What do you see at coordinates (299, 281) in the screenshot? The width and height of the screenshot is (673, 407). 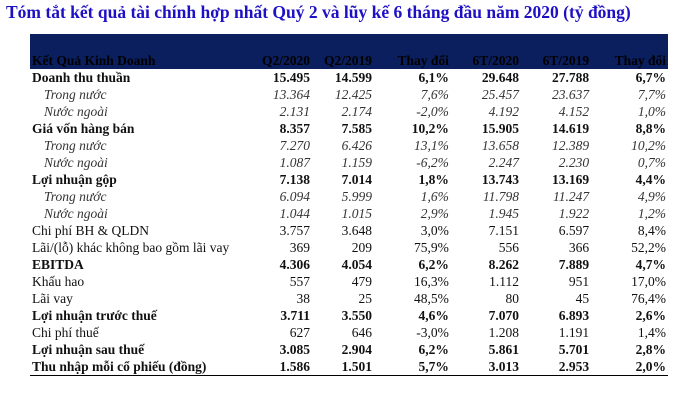 I see `cell-value: 557` at bounding box center [299, 281].